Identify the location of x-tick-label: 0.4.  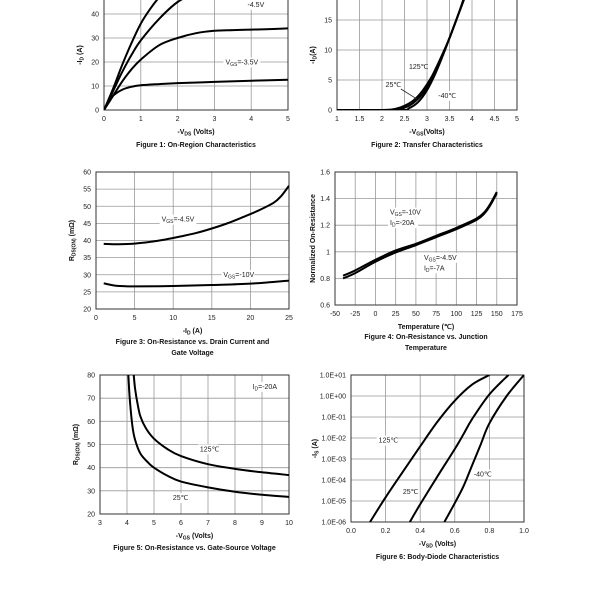
(420, 531).